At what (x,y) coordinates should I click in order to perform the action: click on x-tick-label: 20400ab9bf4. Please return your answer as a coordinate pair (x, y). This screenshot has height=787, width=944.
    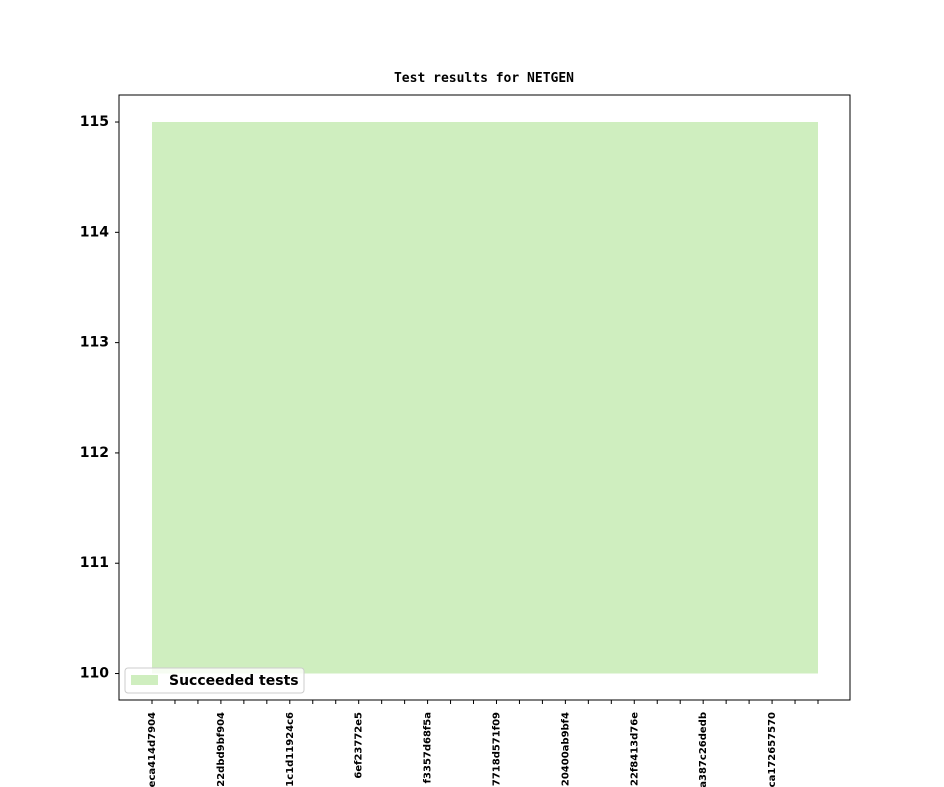
    Looking at the image, I should click on (565, 749).